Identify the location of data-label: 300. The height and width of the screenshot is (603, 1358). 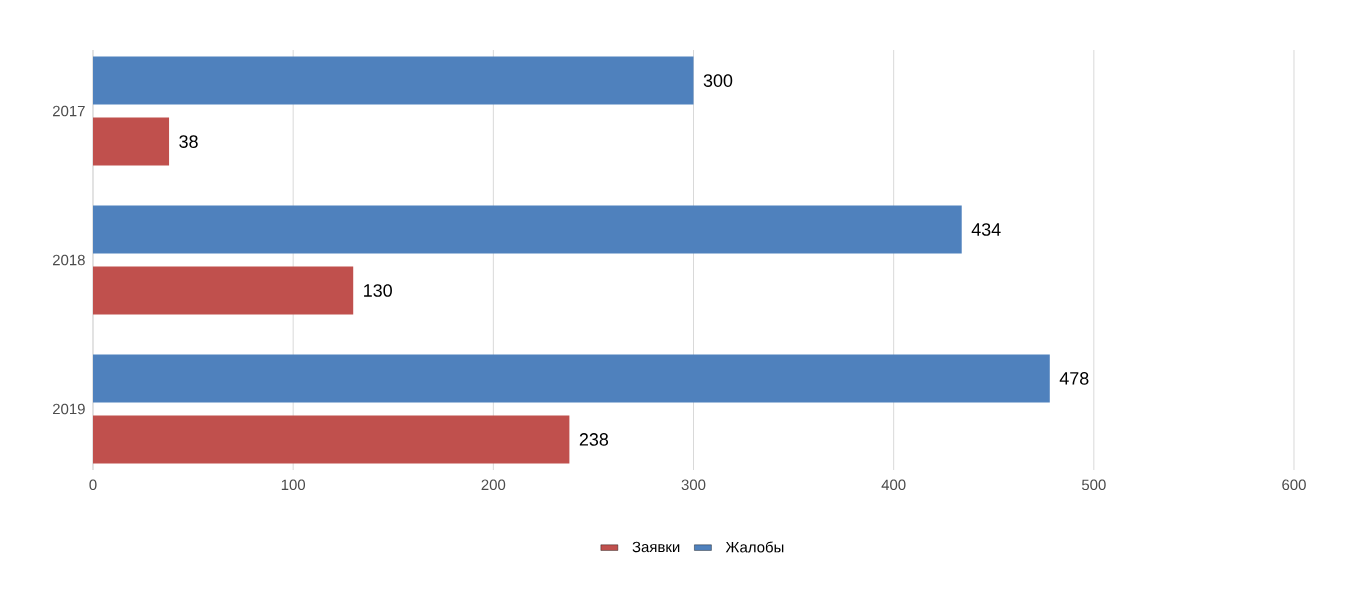
(718, 80).